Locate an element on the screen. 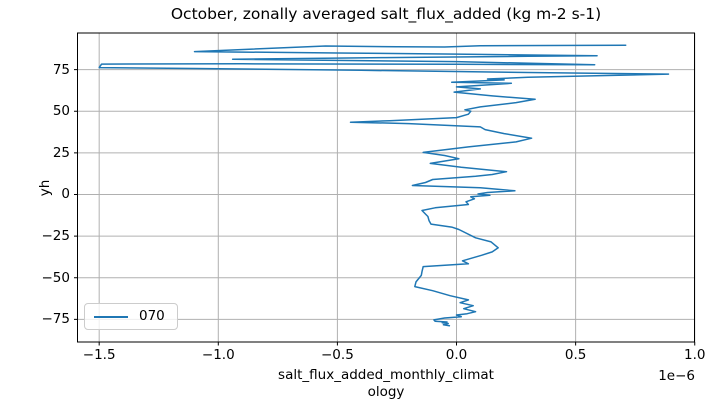 The width and height of the screenshot is (716, 415). y-tick-label: −25 is located at coordinates (56, 236).